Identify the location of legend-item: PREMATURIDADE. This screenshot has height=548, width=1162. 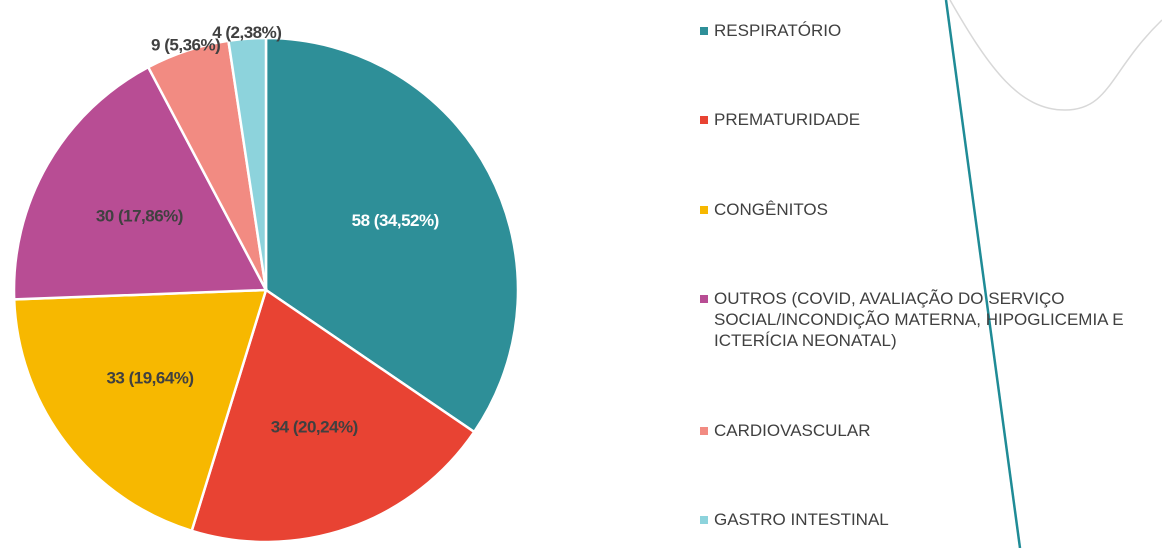
(930, 119).